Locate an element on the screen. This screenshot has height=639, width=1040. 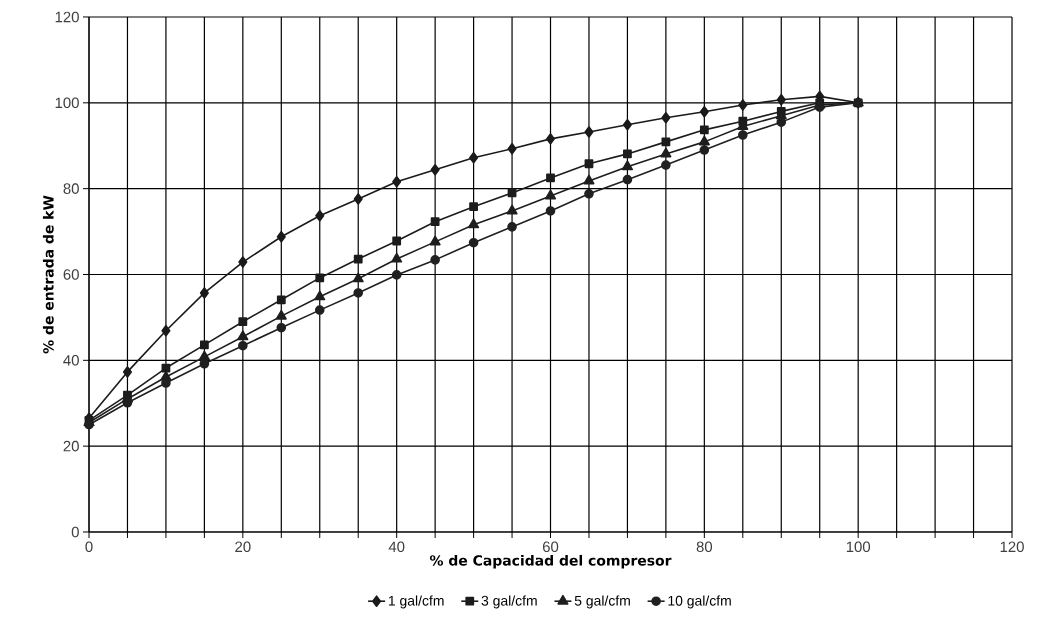
legend-label: 1 gal/cfm is located at coordinates (416, 602).